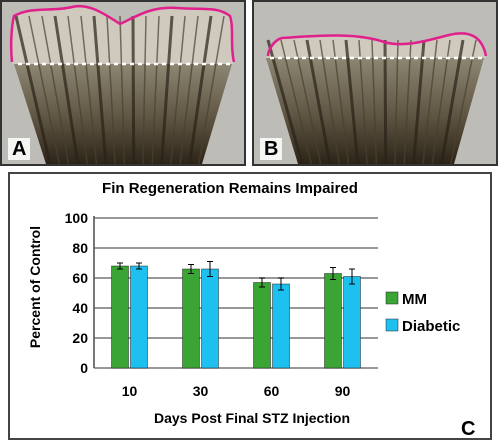  Describe the element at coordinates (272, 391) in the screenshot. I see `x-tick-label: 60` at that location.